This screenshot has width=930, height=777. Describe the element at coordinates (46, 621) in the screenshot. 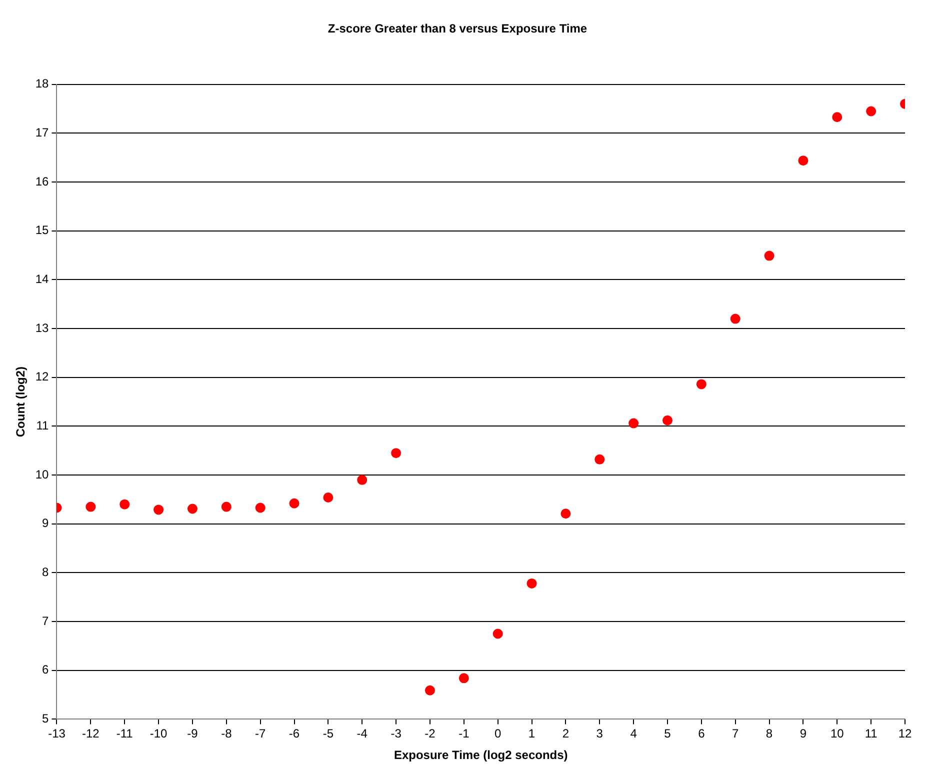

I see `y-tick-label: 7` at that location.